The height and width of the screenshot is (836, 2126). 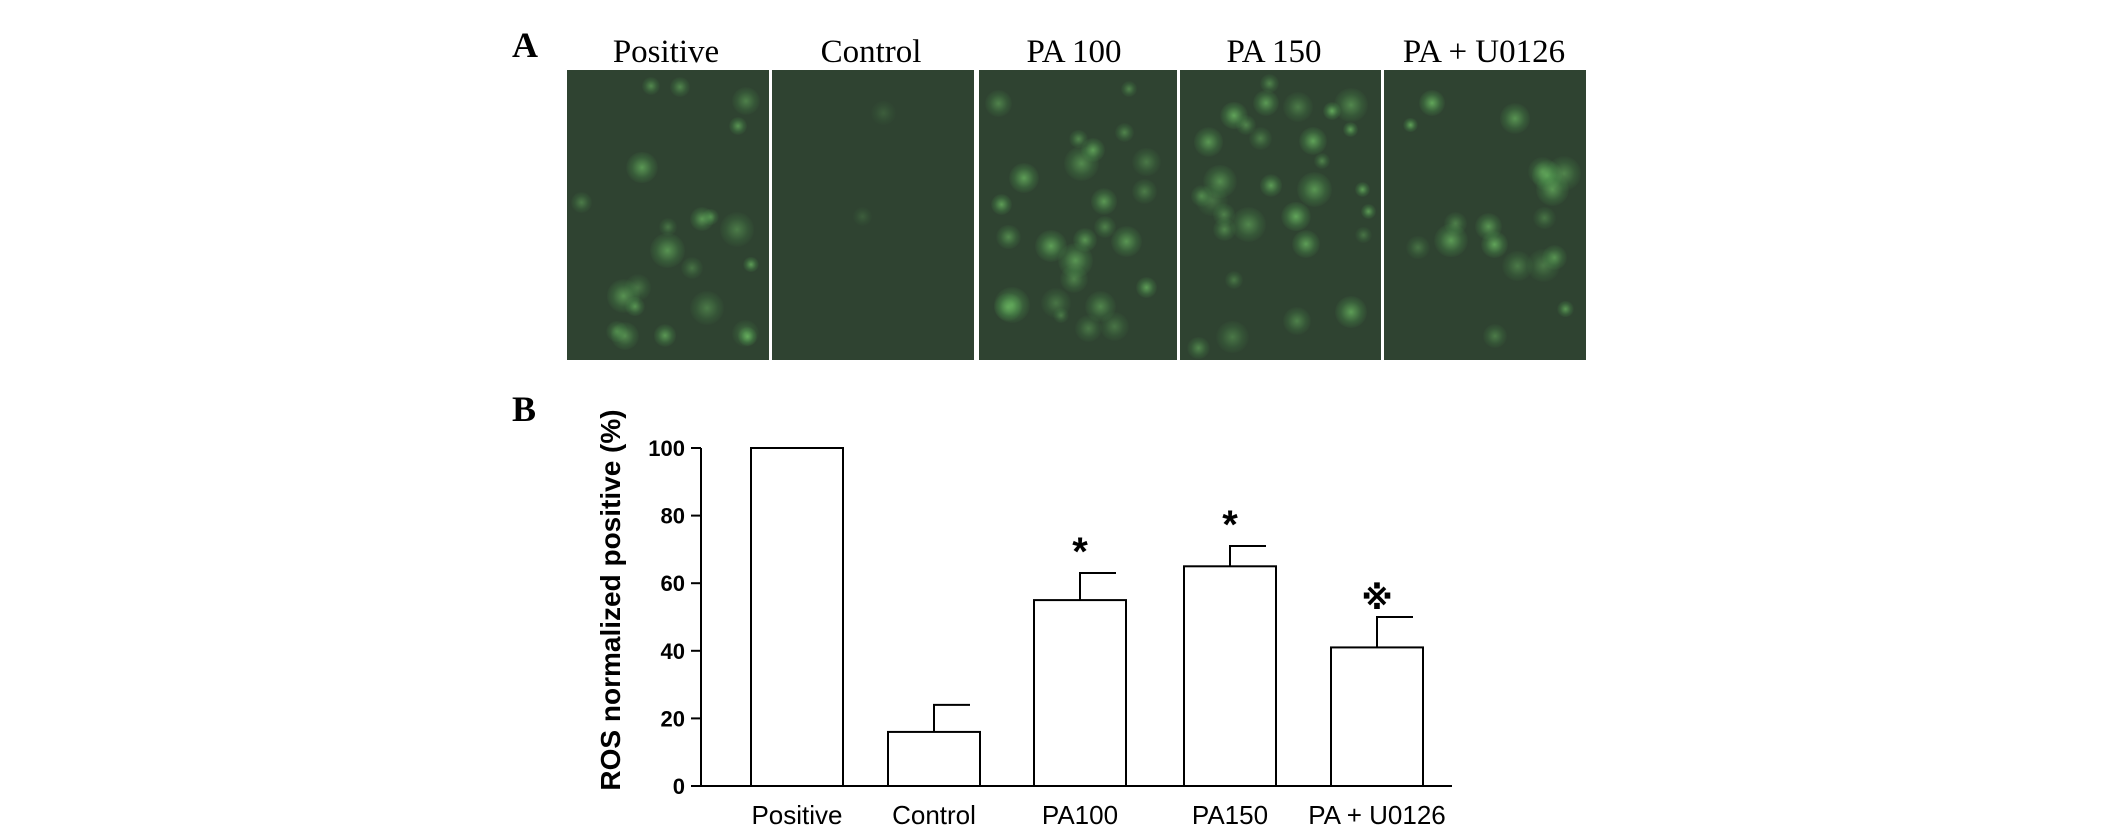 I want to click on y-tick-label: 100, so click(x=666, y=448).